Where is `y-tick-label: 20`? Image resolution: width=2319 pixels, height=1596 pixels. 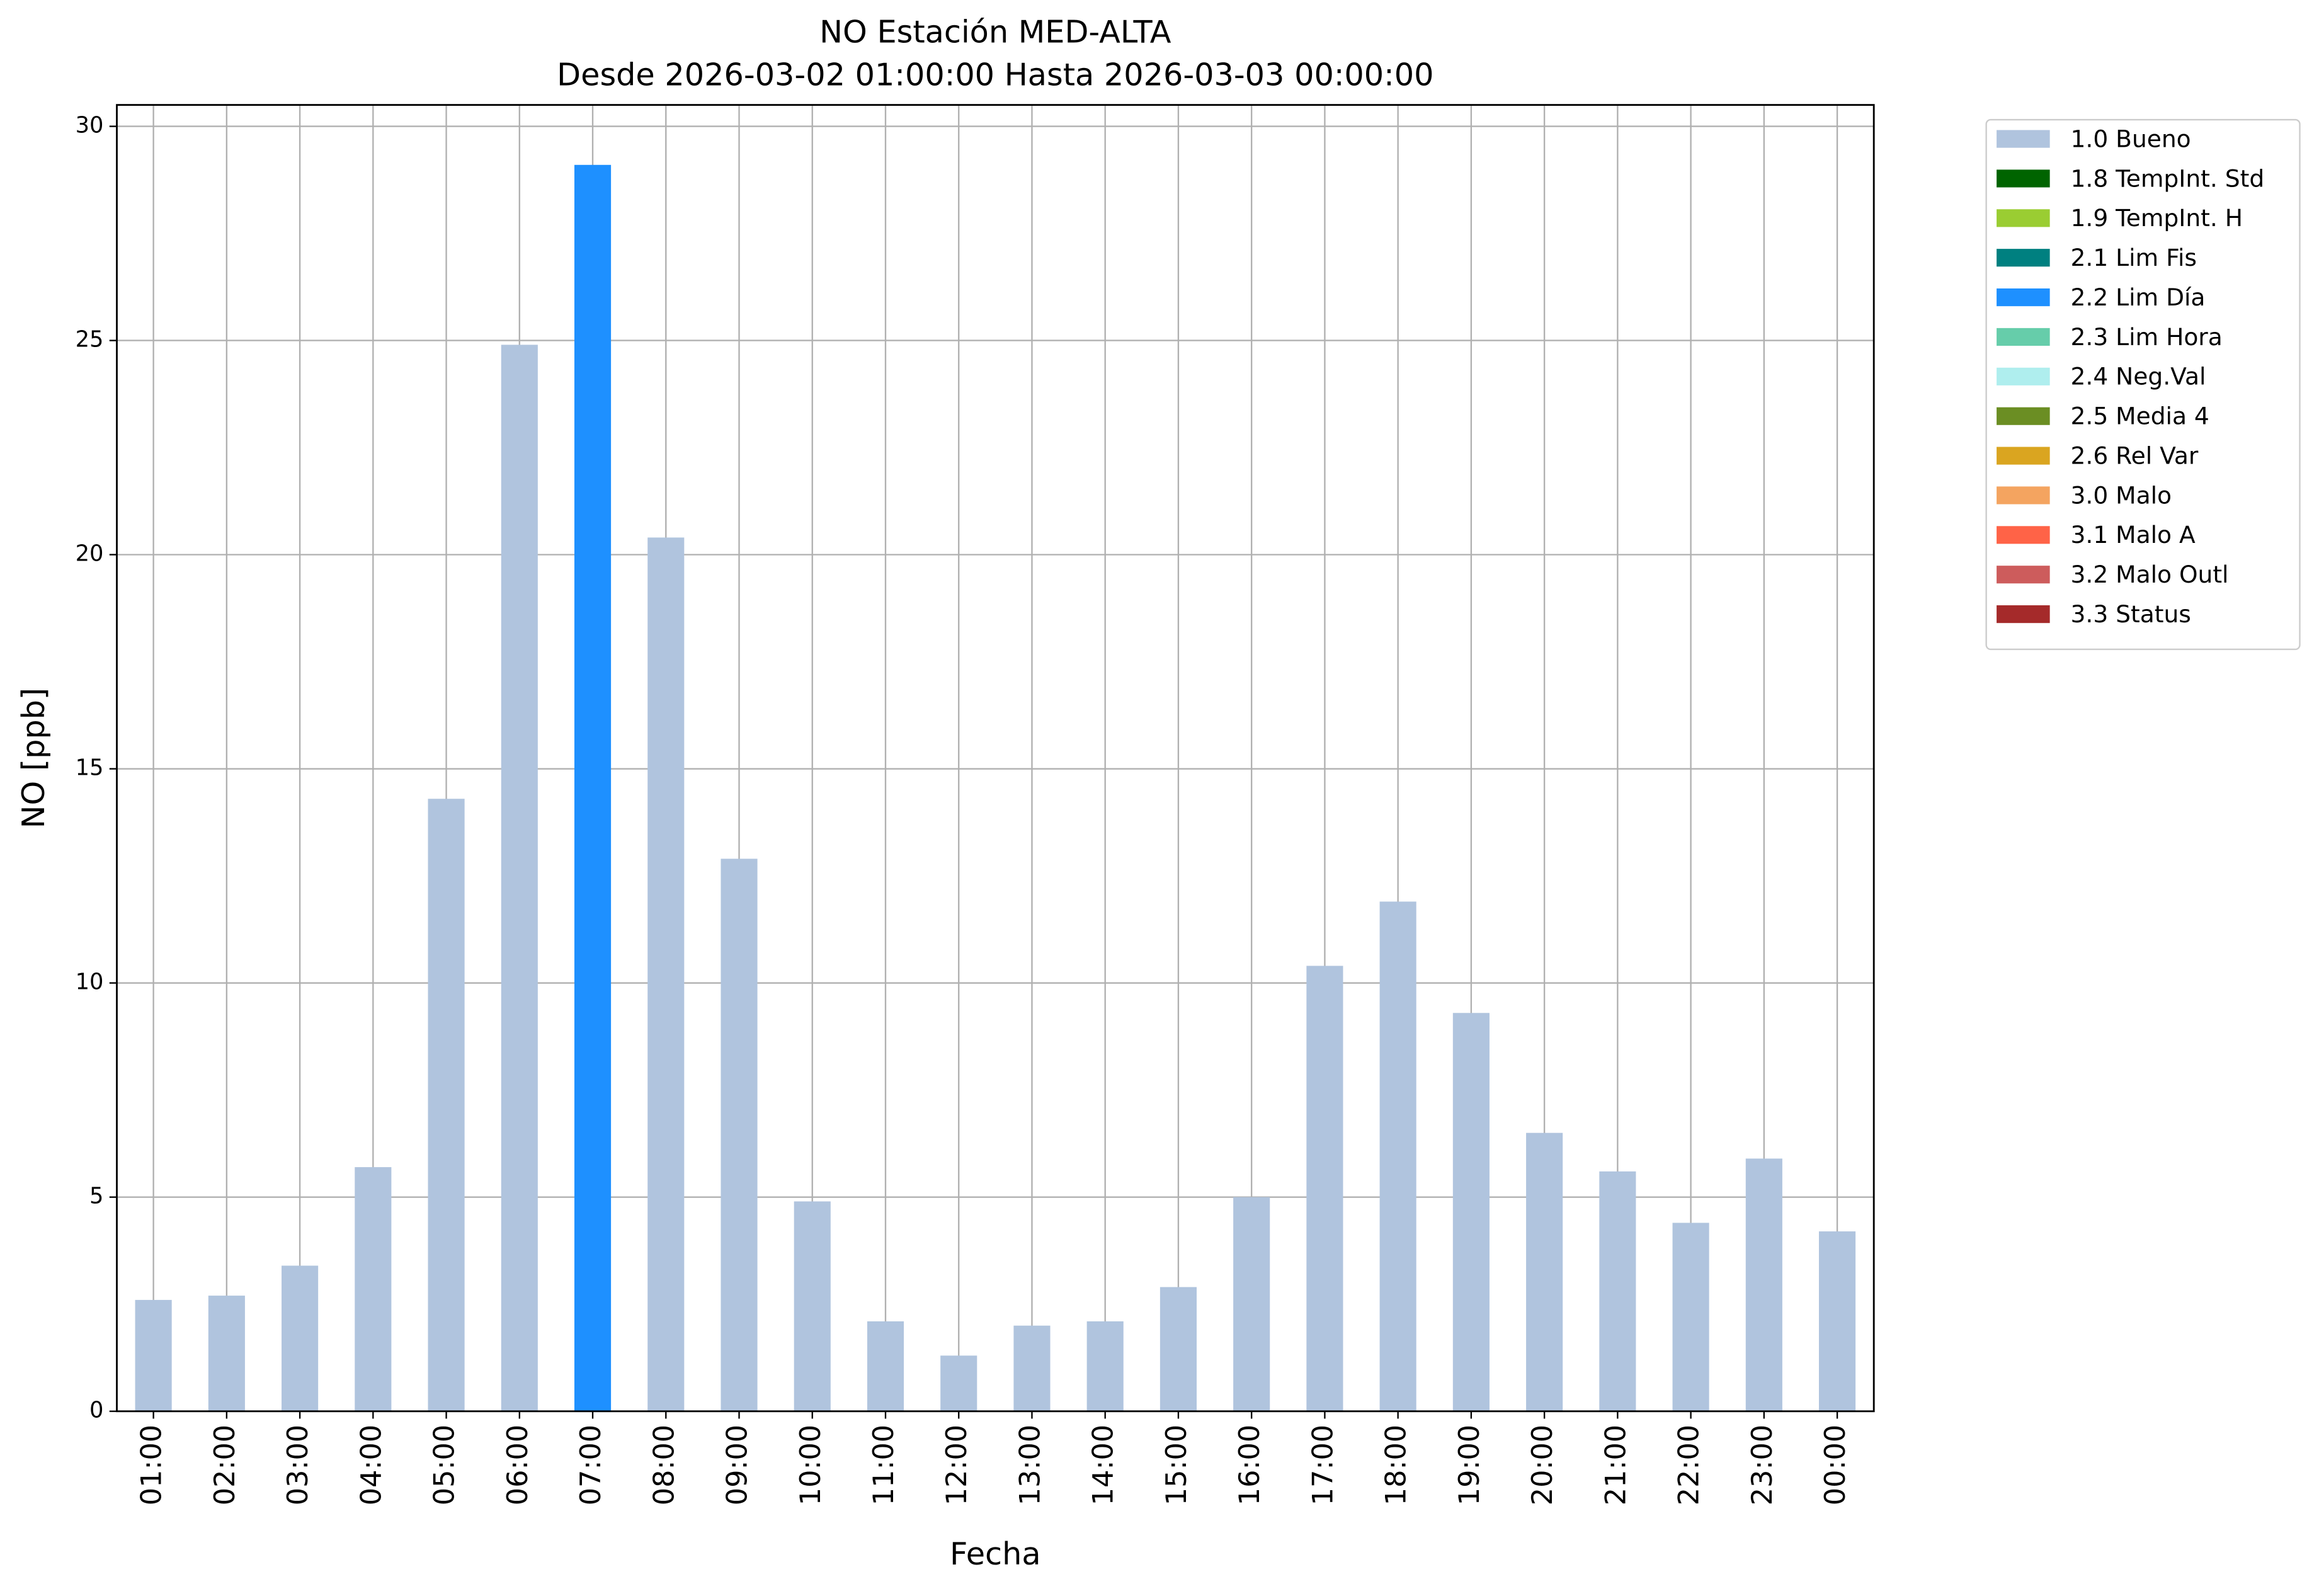 y-tick-label: 20 is located at coordinates (90, 554).